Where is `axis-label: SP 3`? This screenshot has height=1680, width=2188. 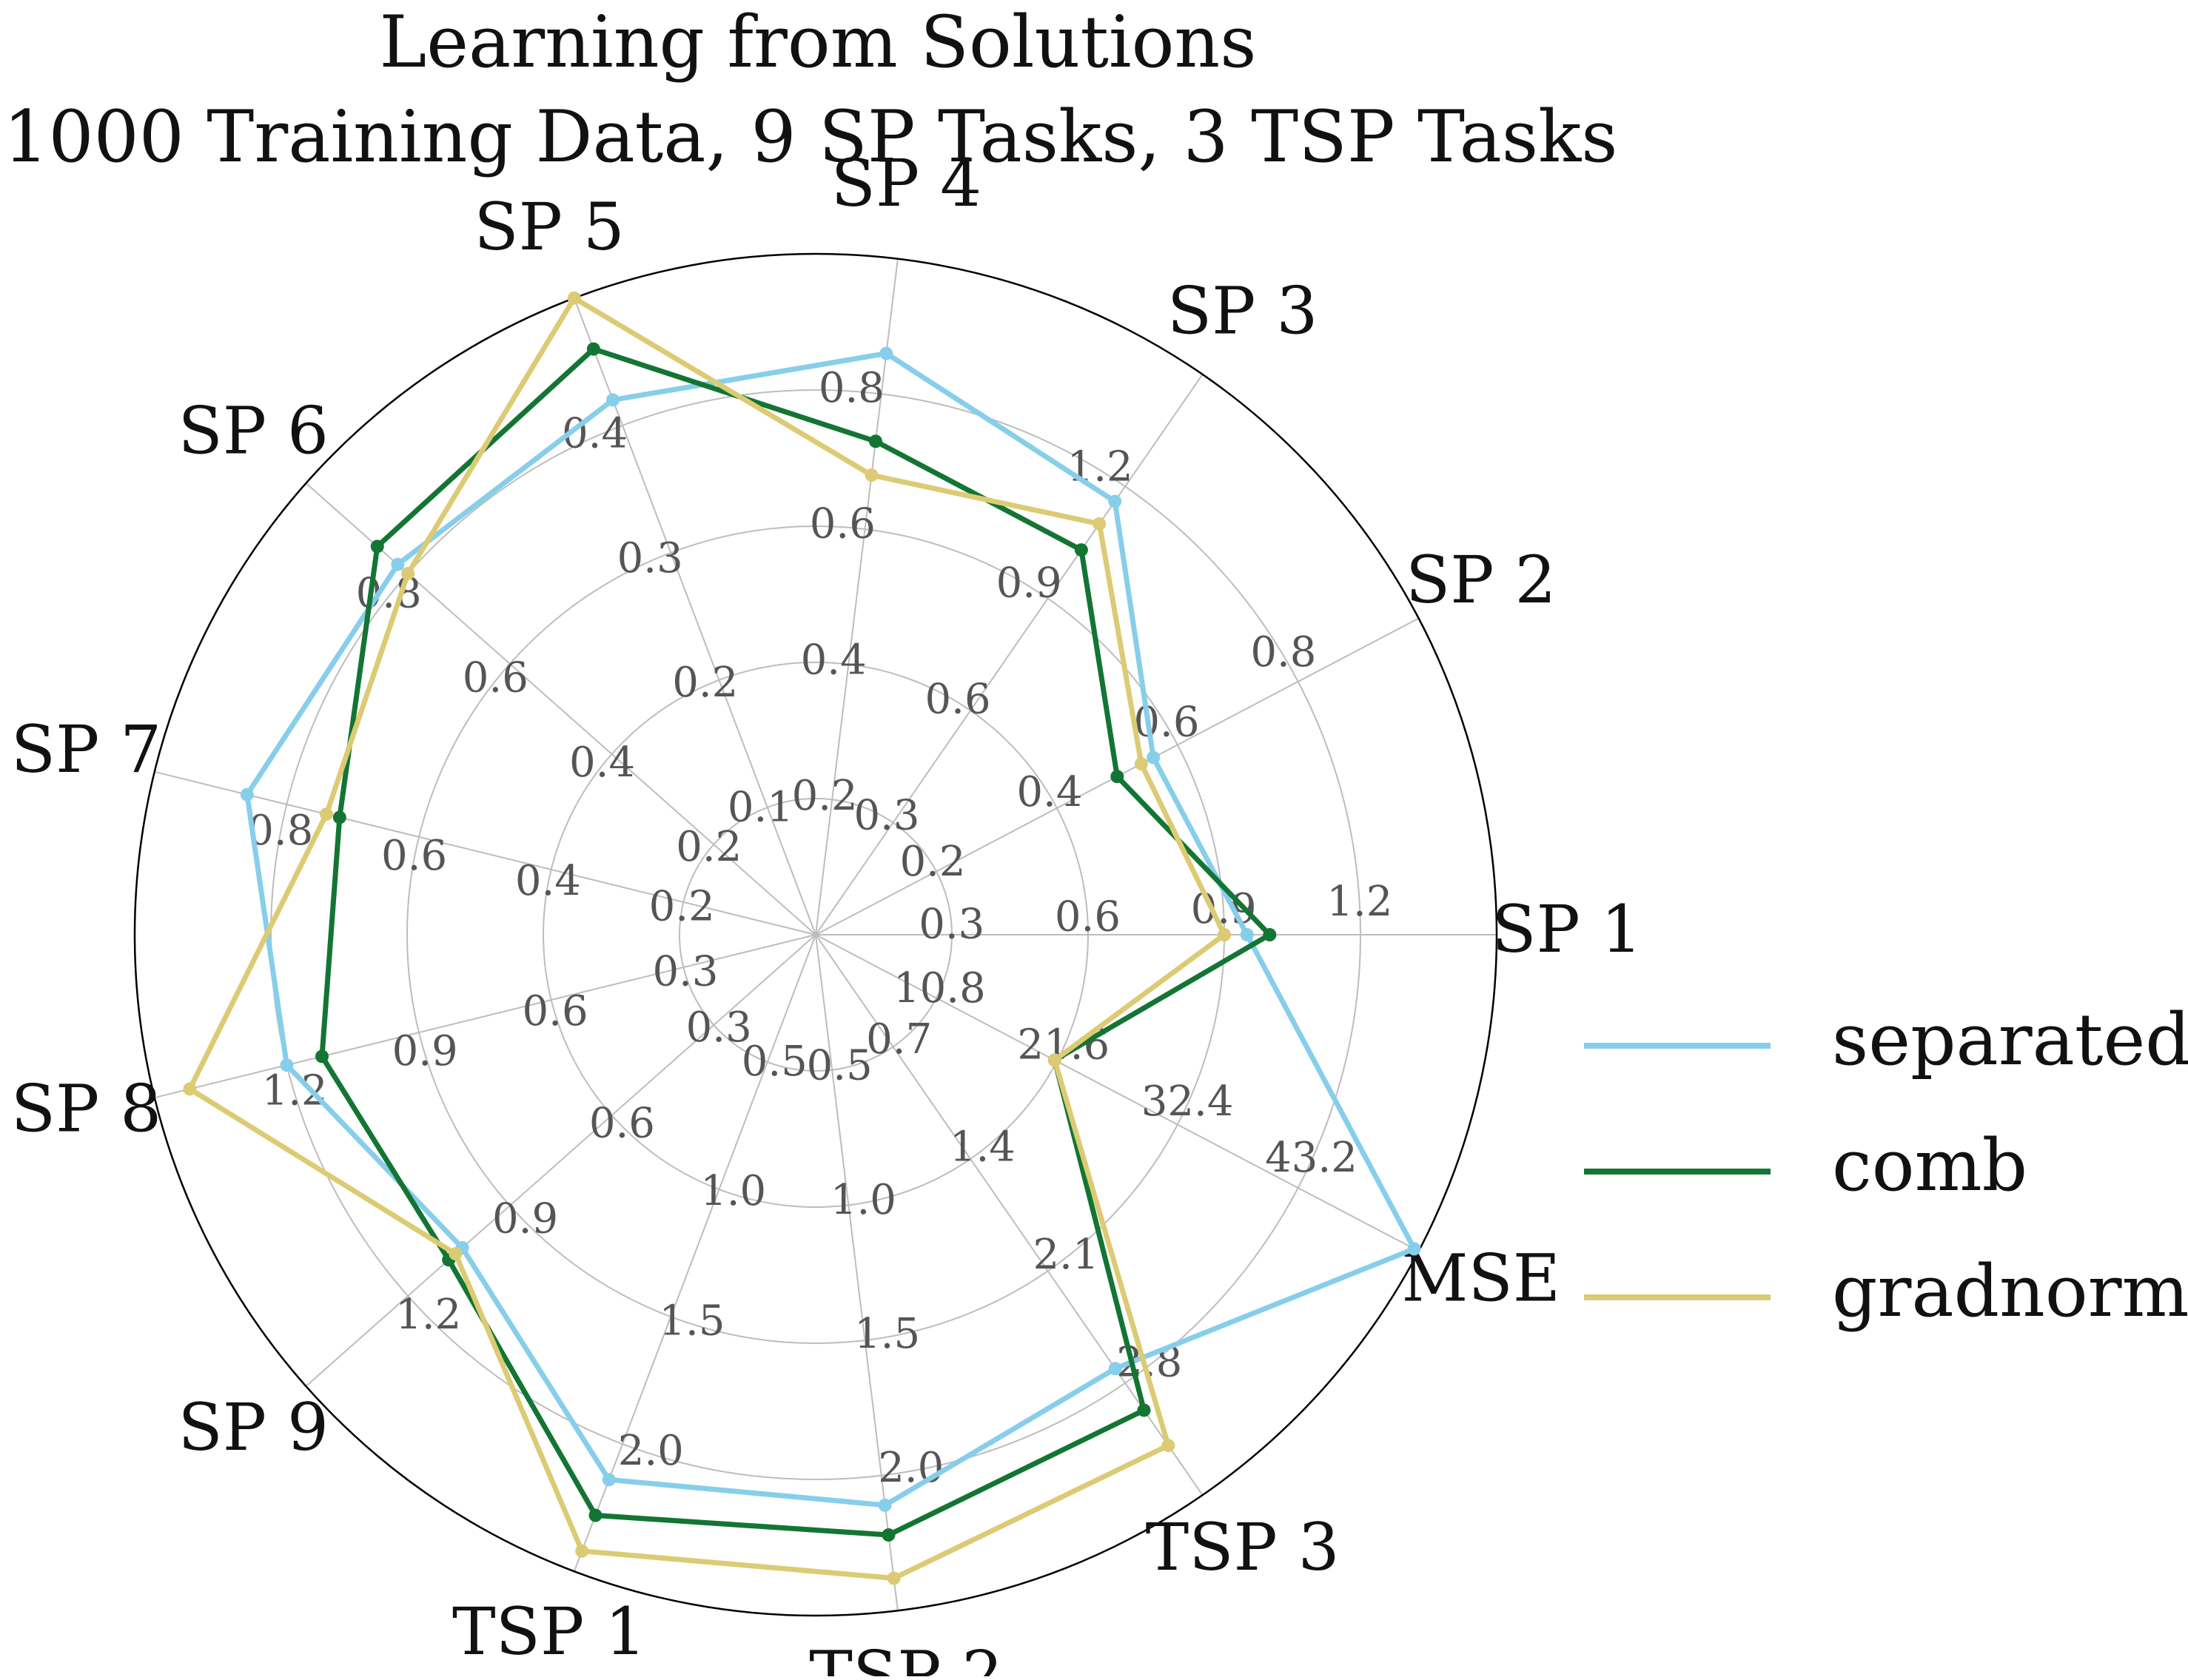
axis-label: SP 3 is located at coordinates (1242, 310).